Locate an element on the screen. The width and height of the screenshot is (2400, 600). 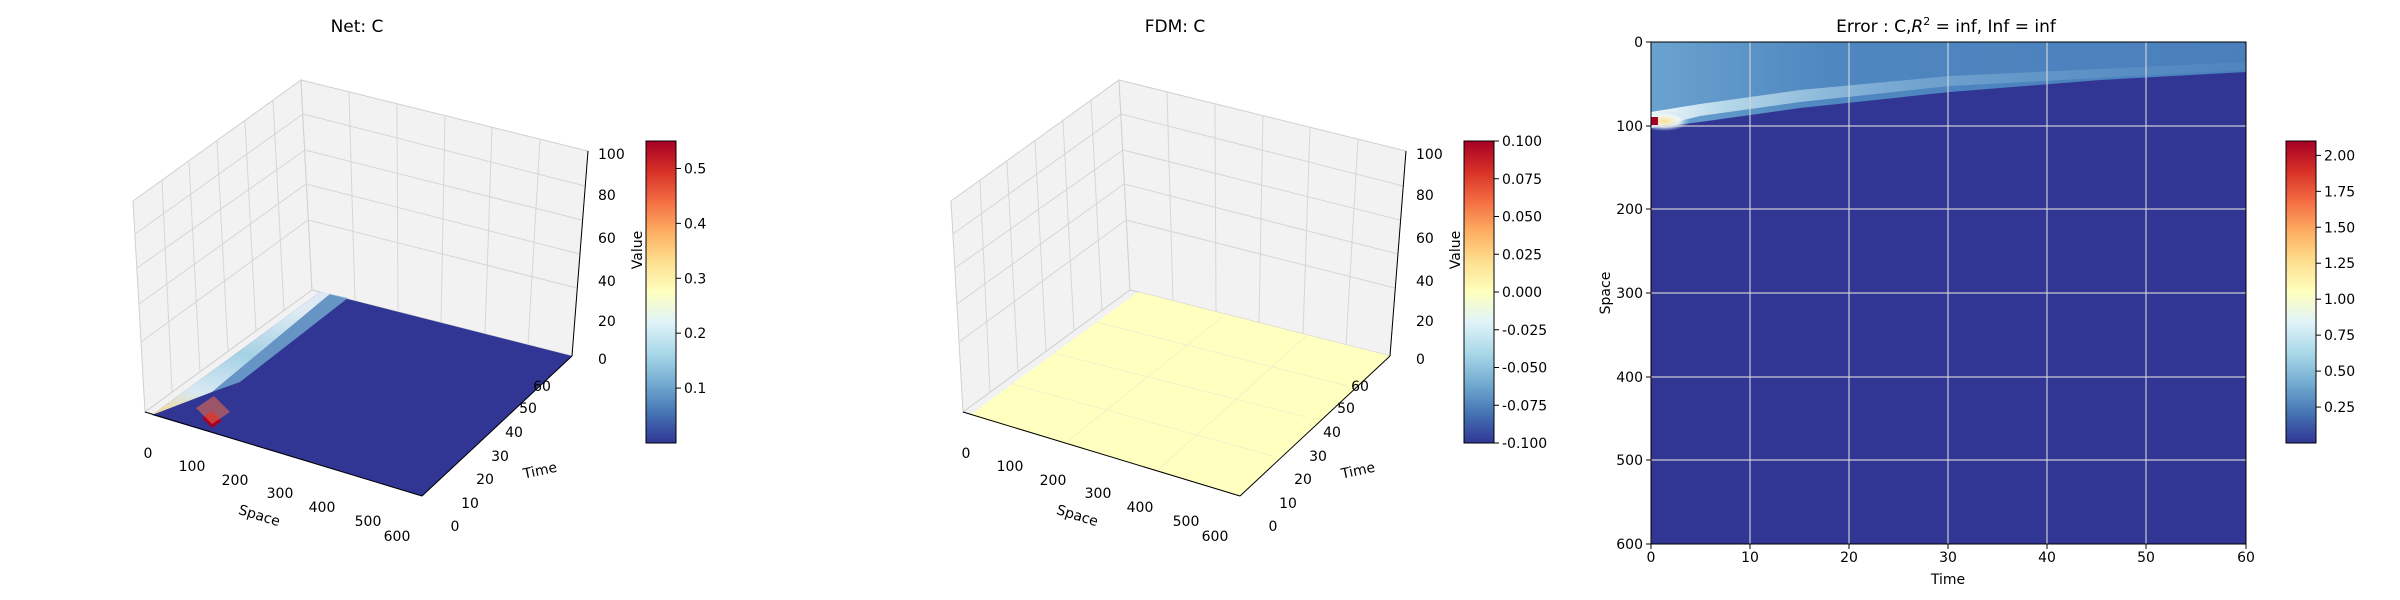
net-y-tick: 10 is located at coordinates (470, 504).